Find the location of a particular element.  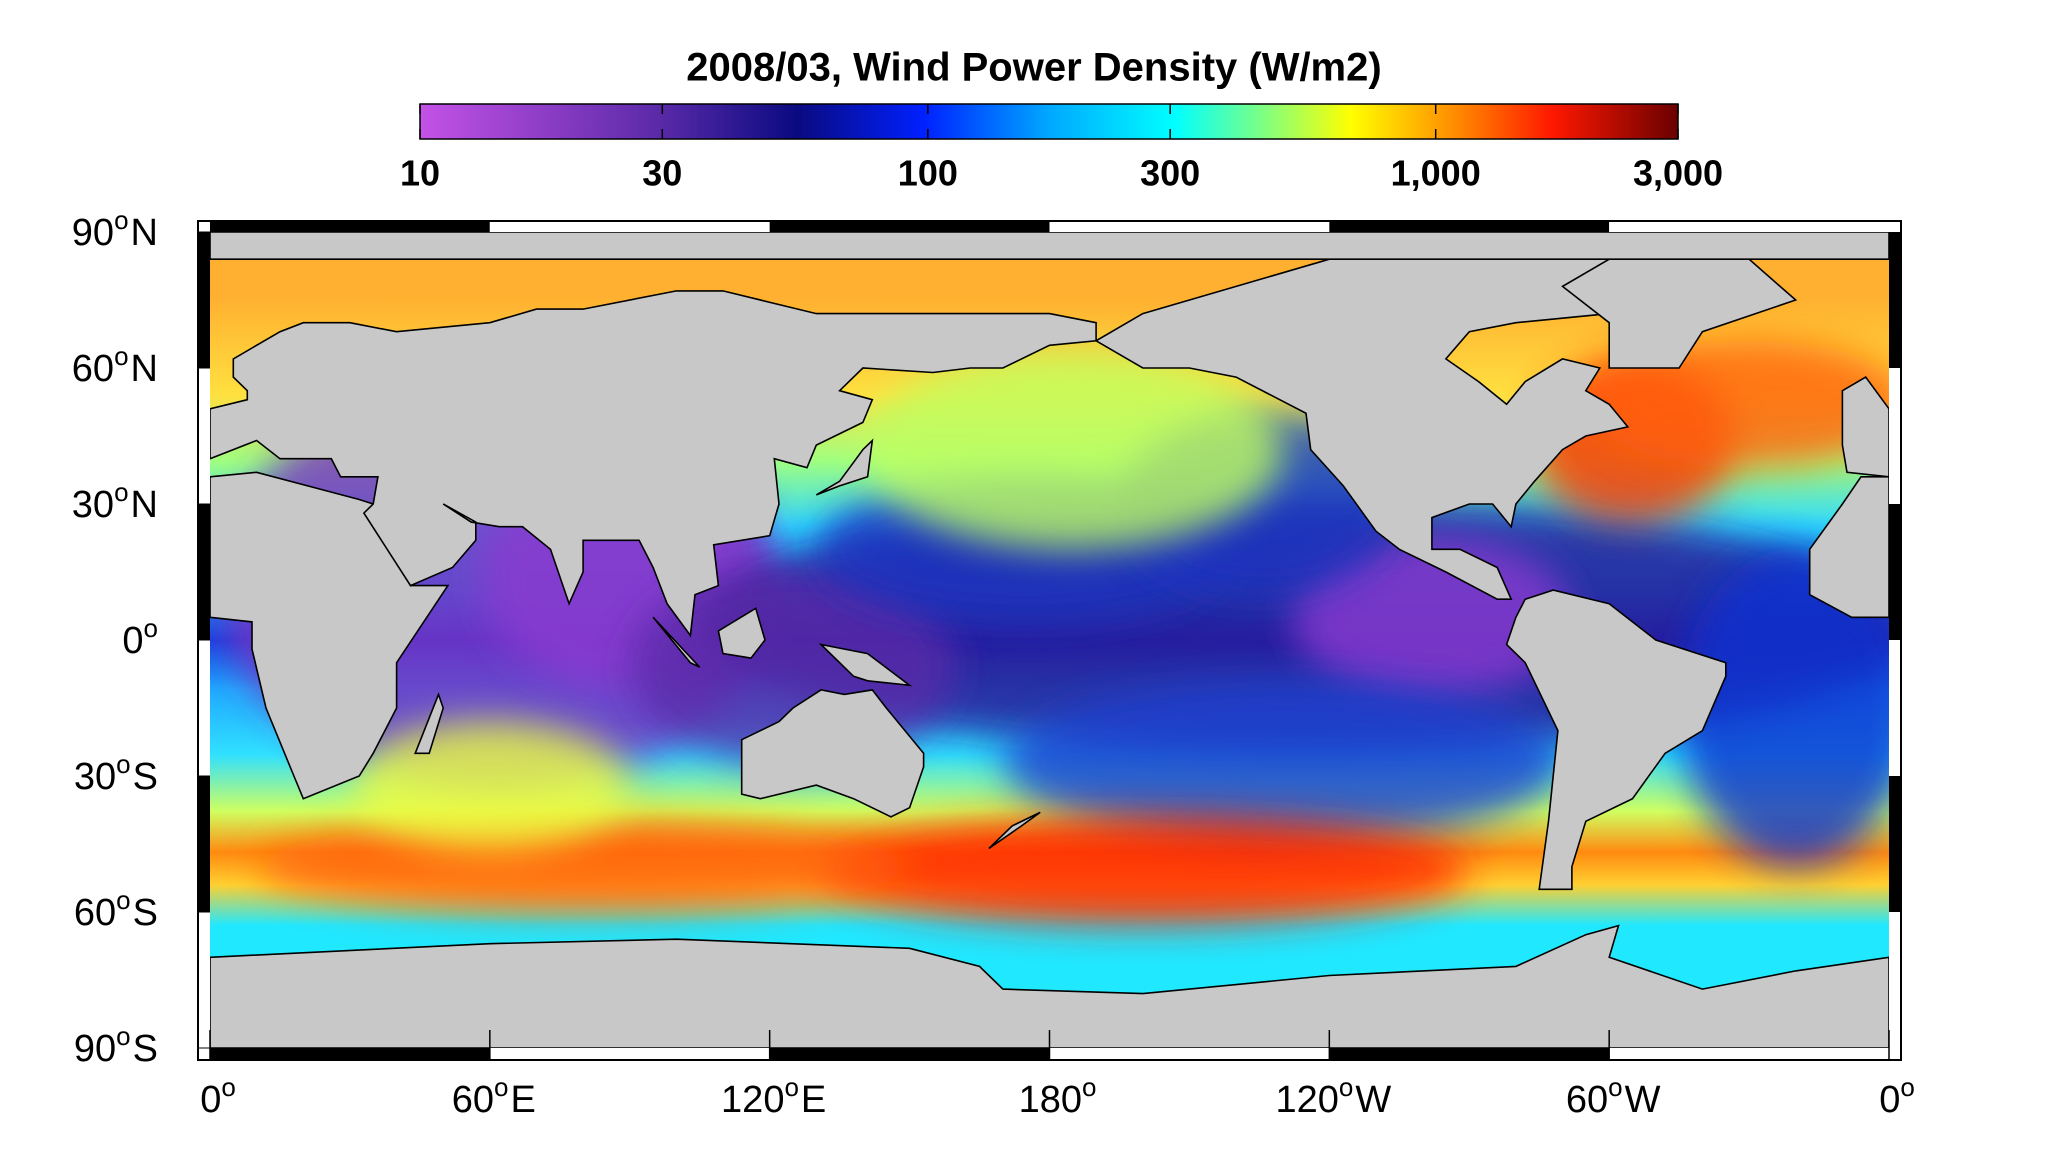

lon-label: 60oE is located at coordinates (494, 1096).